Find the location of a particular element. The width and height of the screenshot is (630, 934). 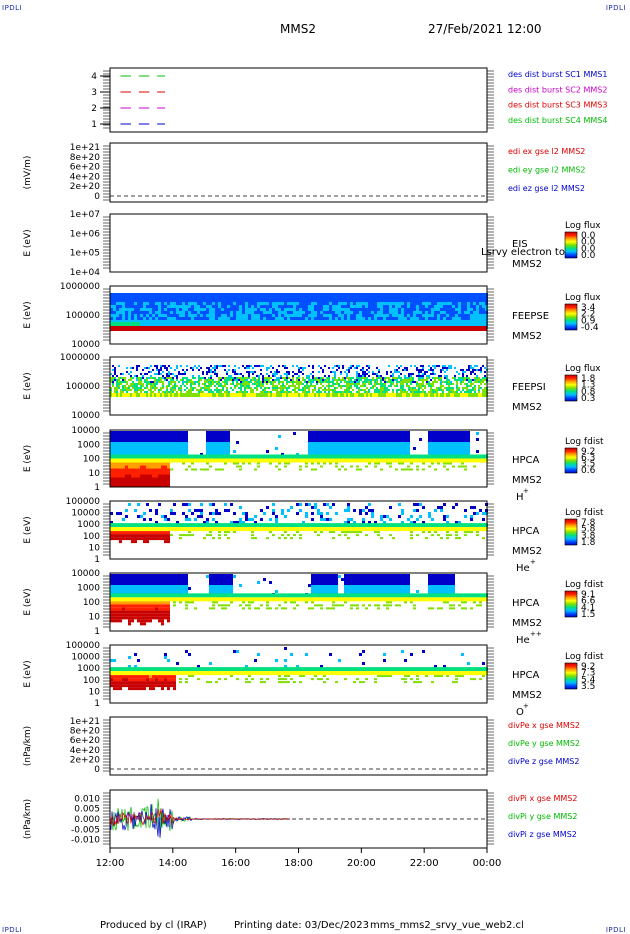

edi-ytick-label: 0 is located at coordinates (97, 197).